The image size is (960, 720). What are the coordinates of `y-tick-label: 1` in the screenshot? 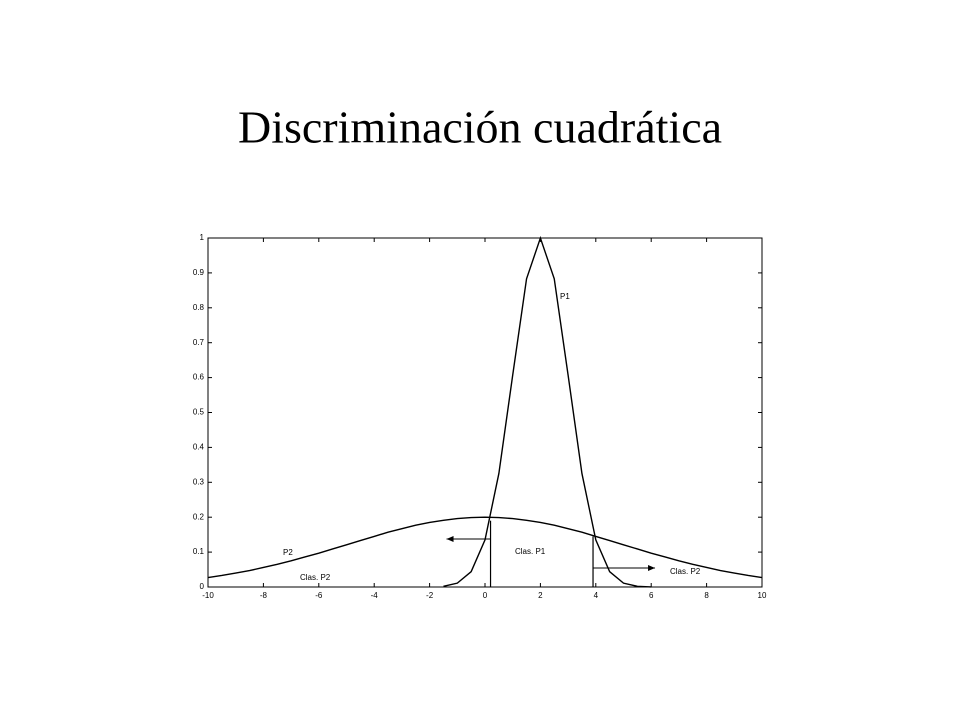 It's located at (202, 237).